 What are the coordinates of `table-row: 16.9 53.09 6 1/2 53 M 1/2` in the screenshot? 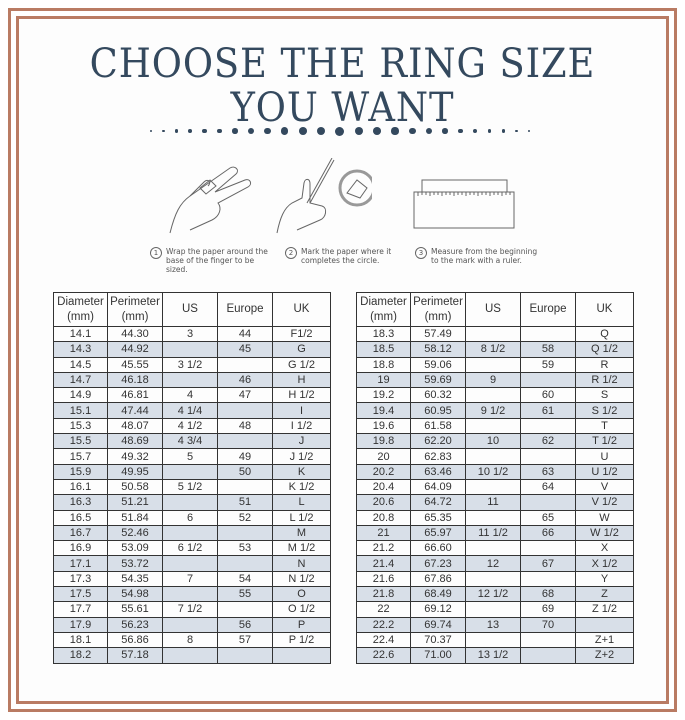 It's located at (192, 548).